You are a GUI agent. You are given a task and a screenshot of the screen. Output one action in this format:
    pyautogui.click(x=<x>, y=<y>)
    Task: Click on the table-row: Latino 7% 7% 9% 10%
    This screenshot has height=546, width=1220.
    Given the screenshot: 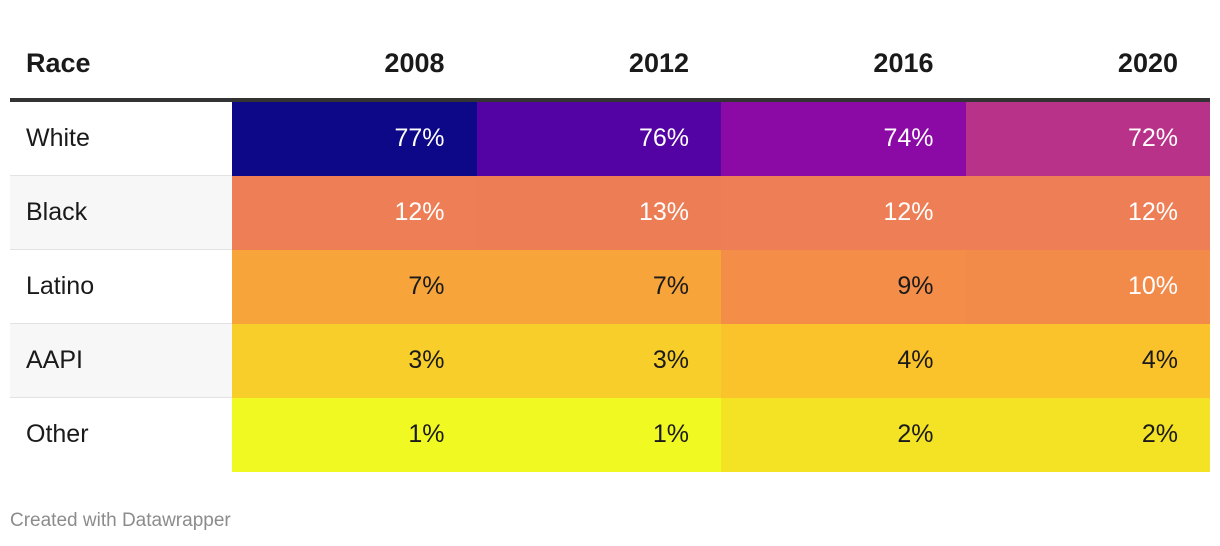 What is the action you would take?
    pyautogui.click(x=610, y=286)
    